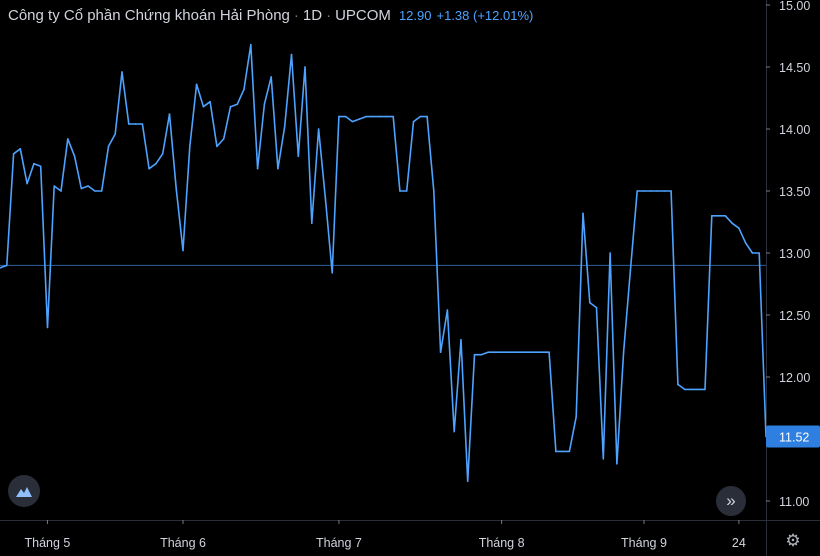 Image resolution: width=820 pixels, height=556 pixels. What do you see at coordinates (415, 15) in the screenshot?
I see `last-price: 12.90` at bounding box center [415, 15].